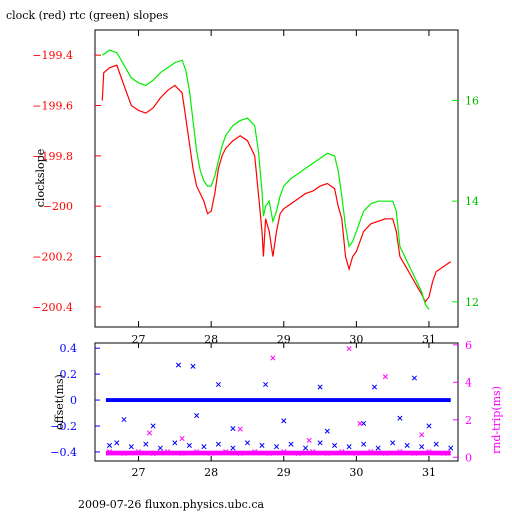 The height and width of the screenshot is (517, 512). Describe the element at coordinates (211, 472) in the screenshot. I see `x-tick-label: 28` at that location.